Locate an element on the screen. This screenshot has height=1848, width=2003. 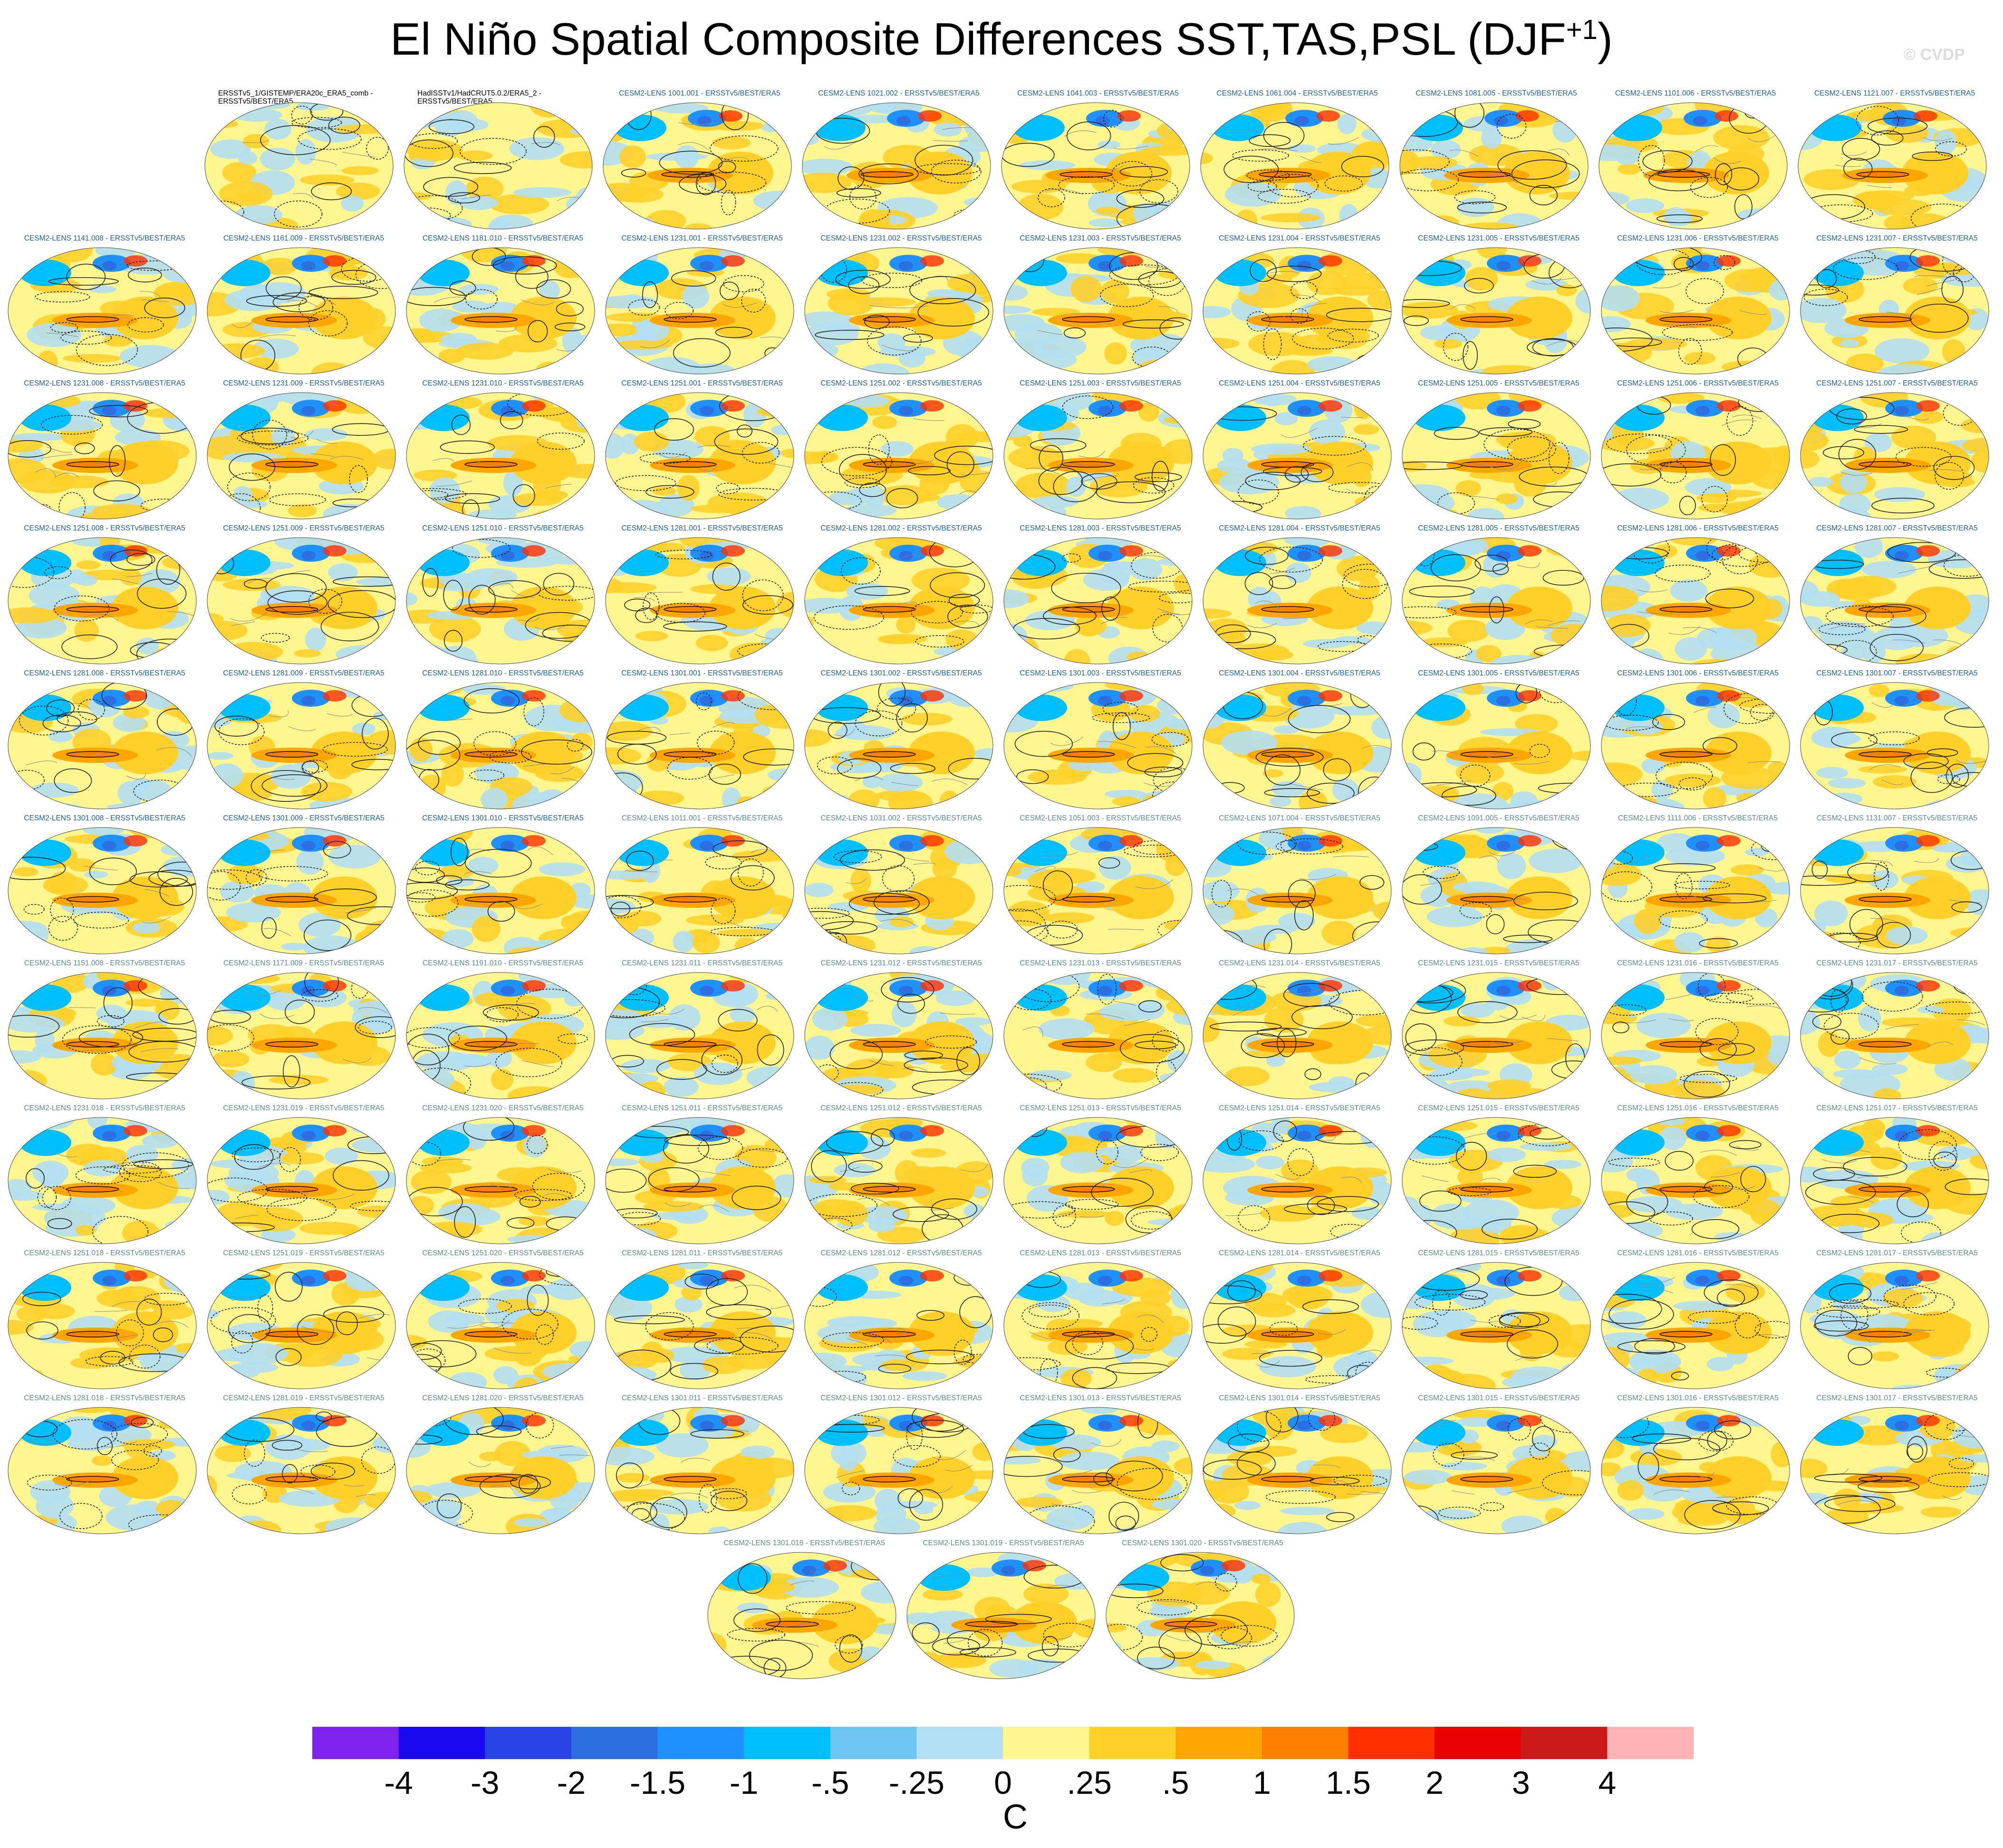
panel-label: CESM2-LENS 1281.020 - ERSSTv5/BEST/ERA5 is located at coordinates (503, 1398).